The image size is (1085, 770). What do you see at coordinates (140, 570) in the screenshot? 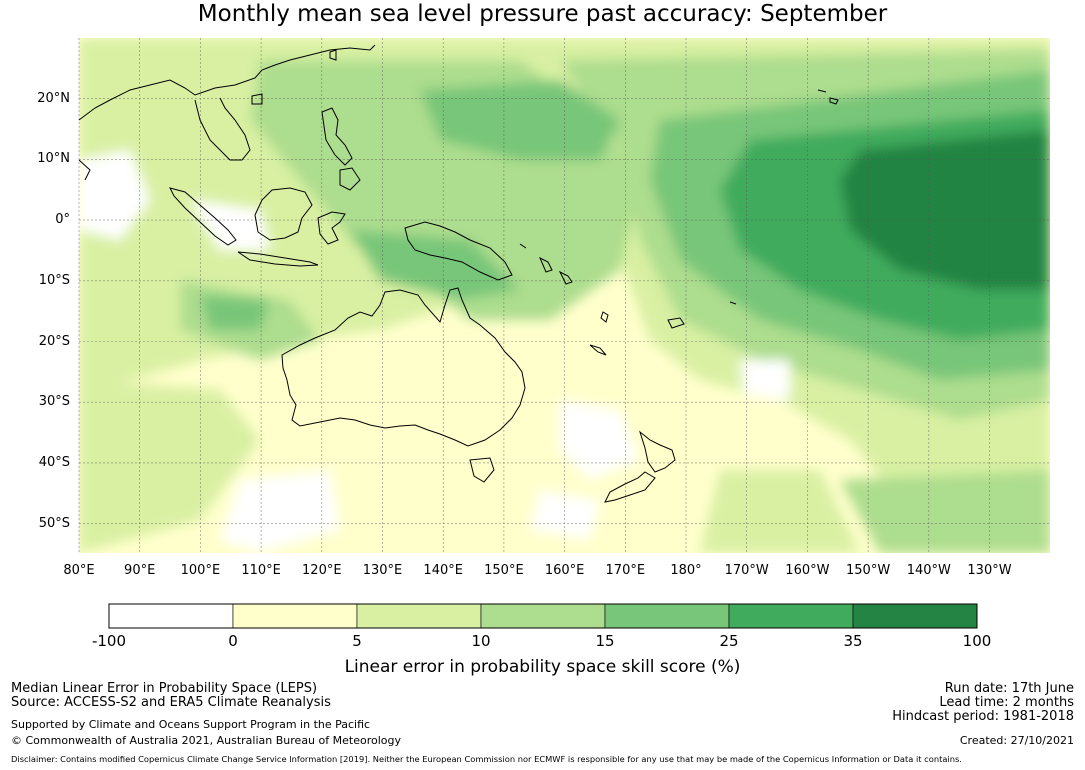
I see `longitude-label: 90°E` at bounding box center [140, 570].